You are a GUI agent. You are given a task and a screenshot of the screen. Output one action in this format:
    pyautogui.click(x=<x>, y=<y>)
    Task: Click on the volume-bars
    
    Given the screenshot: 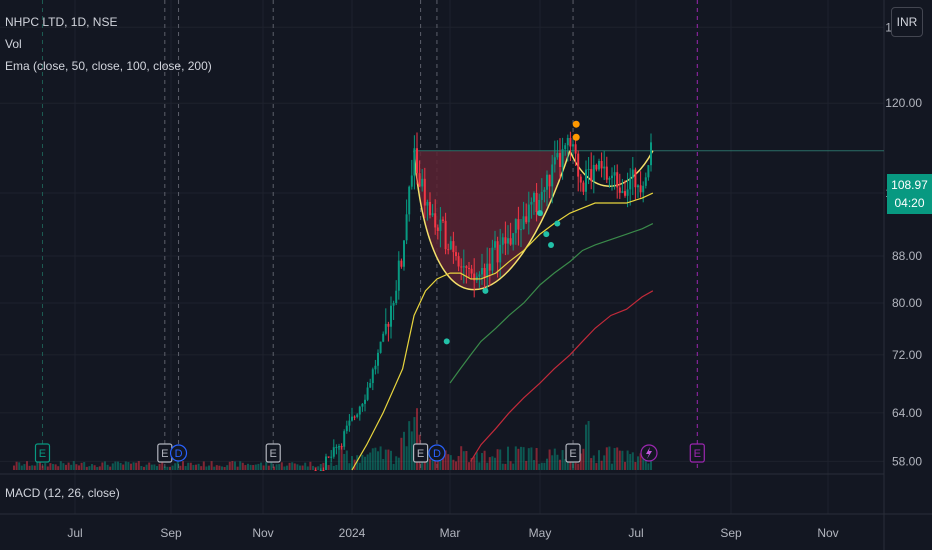 What is the action you would take?
    pyautogui.click(x=332, y=439)
    